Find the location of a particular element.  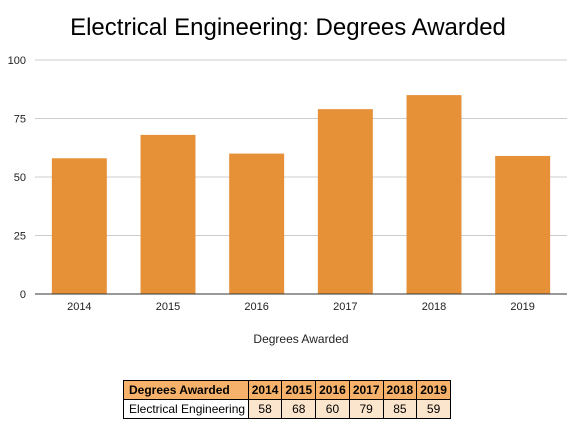

table-header-year: 2014 is located at coordinates (265, 390).